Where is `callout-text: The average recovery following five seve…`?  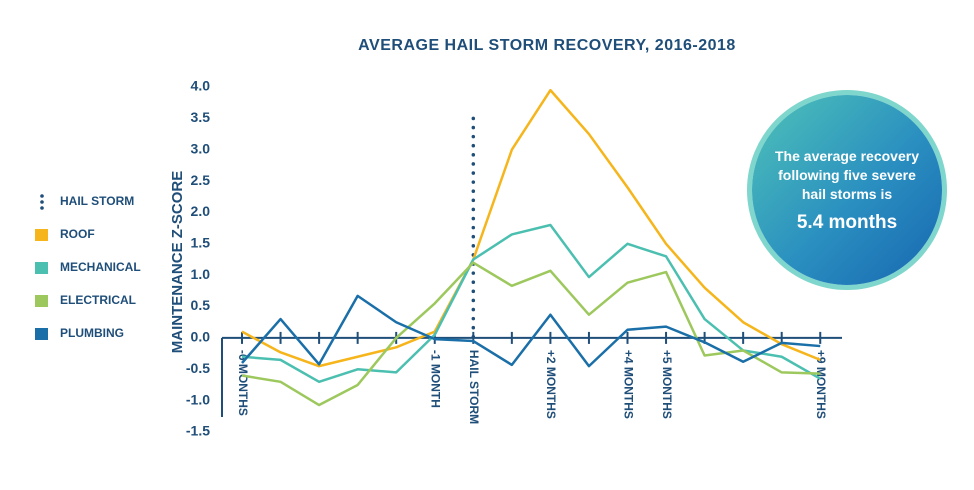 callout-text: The average recovery following five seve… is located at coordinates (847, 174).